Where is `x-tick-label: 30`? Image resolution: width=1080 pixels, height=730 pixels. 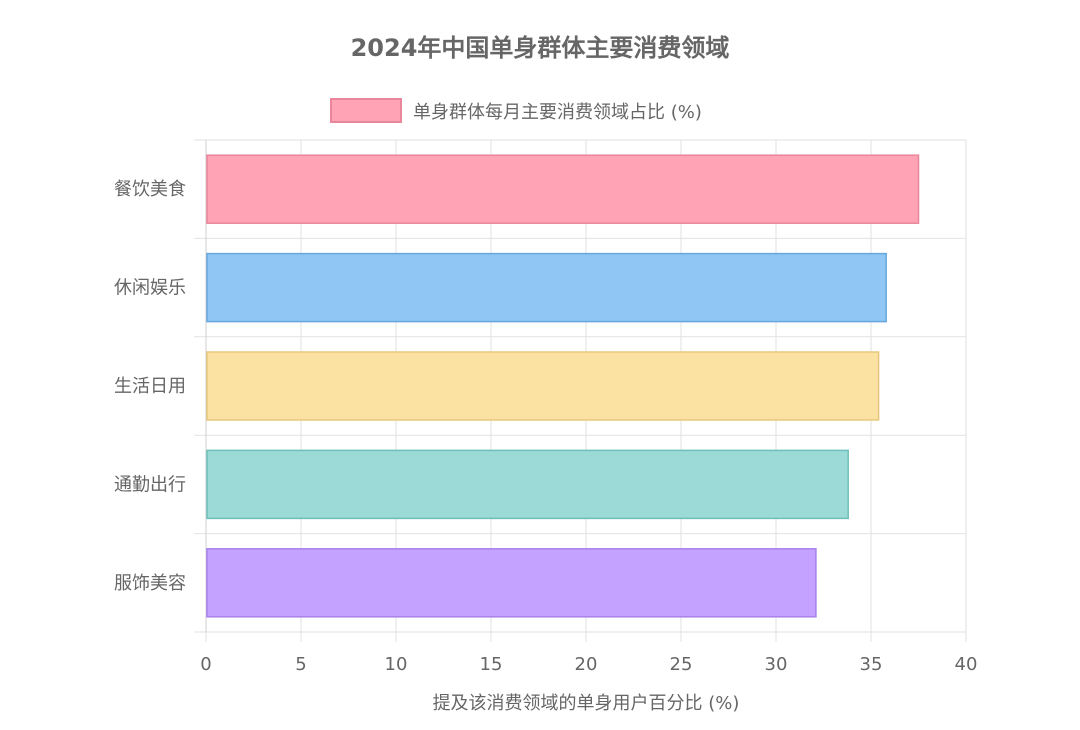
x-tick-label: 30 is located at coordinates (776, 664).